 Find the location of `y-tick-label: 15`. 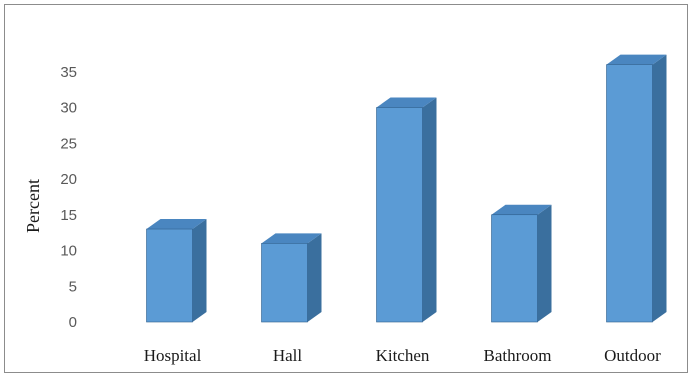

y-tick-label: 15 is located at coordinates (68, 215).